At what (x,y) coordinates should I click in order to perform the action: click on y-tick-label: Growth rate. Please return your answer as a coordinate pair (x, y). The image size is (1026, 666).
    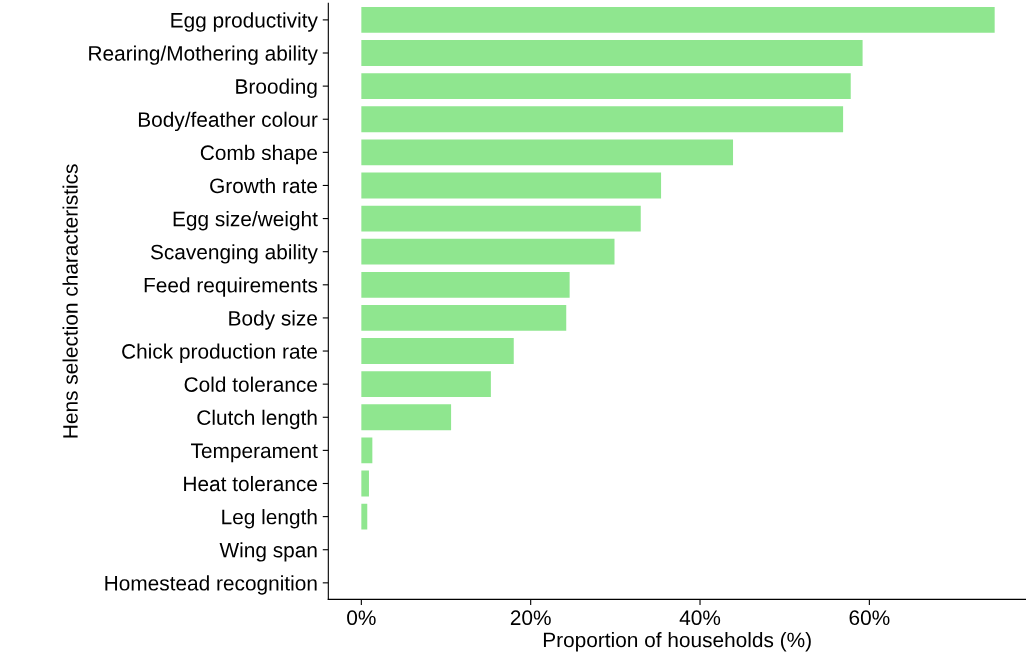
    Looking at the image, I should click on (263, 185).